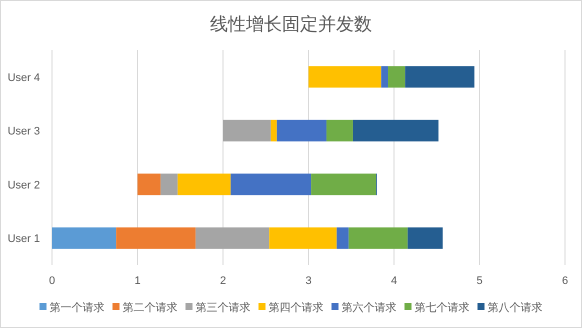  Describe the element at coordinates (137, 281) in the screenshot. I see `x-tick-label: 1` at that location.